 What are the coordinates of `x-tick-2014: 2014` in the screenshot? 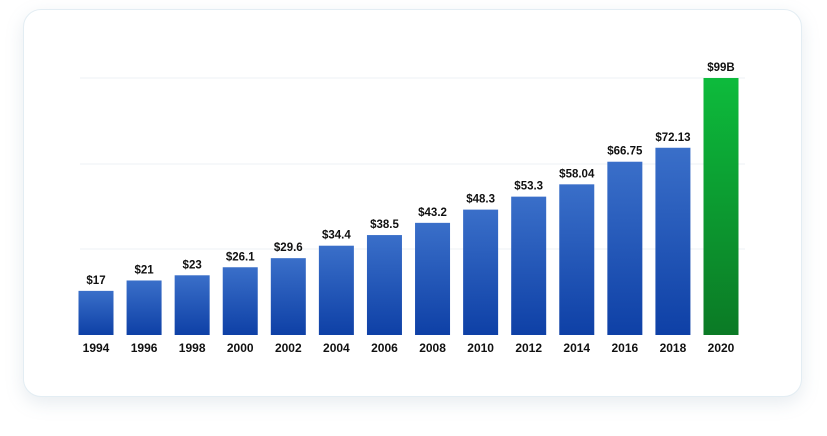 It's located at (576, 348).